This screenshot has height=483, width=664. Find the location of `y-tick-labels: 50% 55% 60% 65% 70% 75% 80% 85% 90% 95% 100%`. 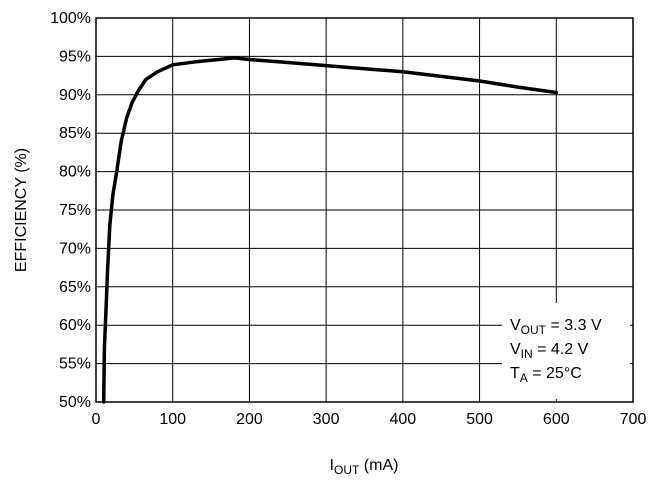

y-tick-labels: 50% 55% 60% 65% 70% 75% 80% 85% 90% 95% 100% is located at coordinates (70, 210).